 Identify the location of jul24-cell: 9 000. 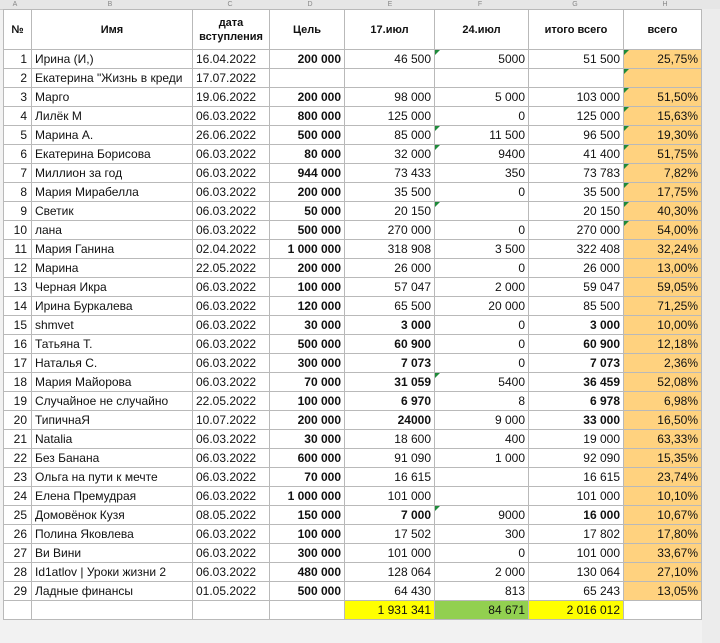
(481, 420).